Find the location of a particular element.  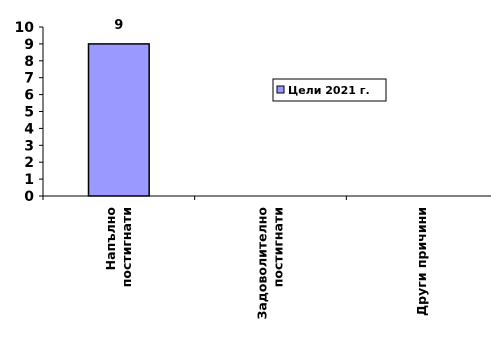

y-tick-label: 5 is located at coordinates (29, 113).